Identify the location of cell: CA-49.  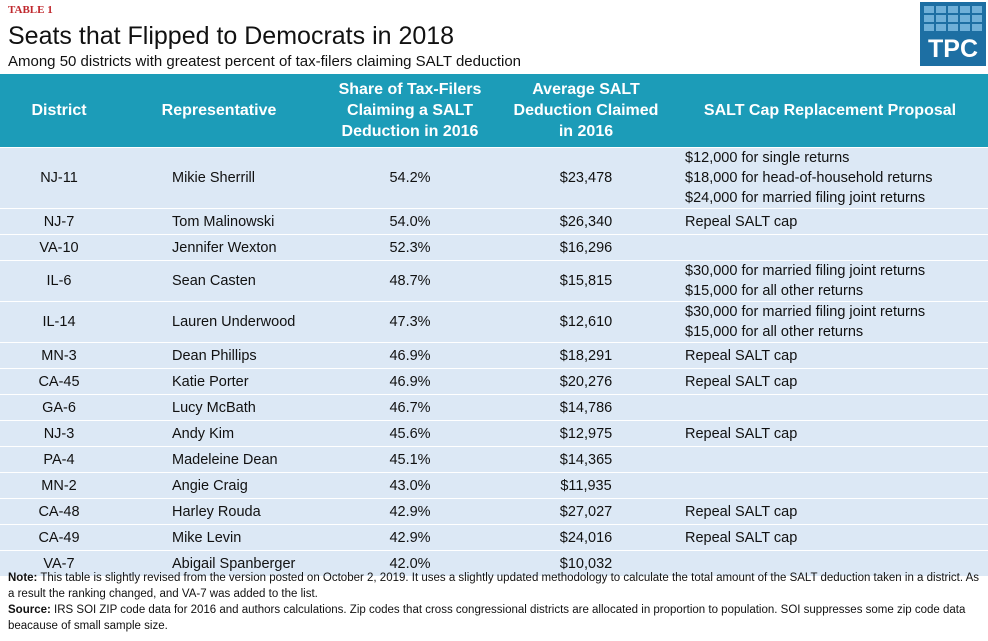
(59, 537).